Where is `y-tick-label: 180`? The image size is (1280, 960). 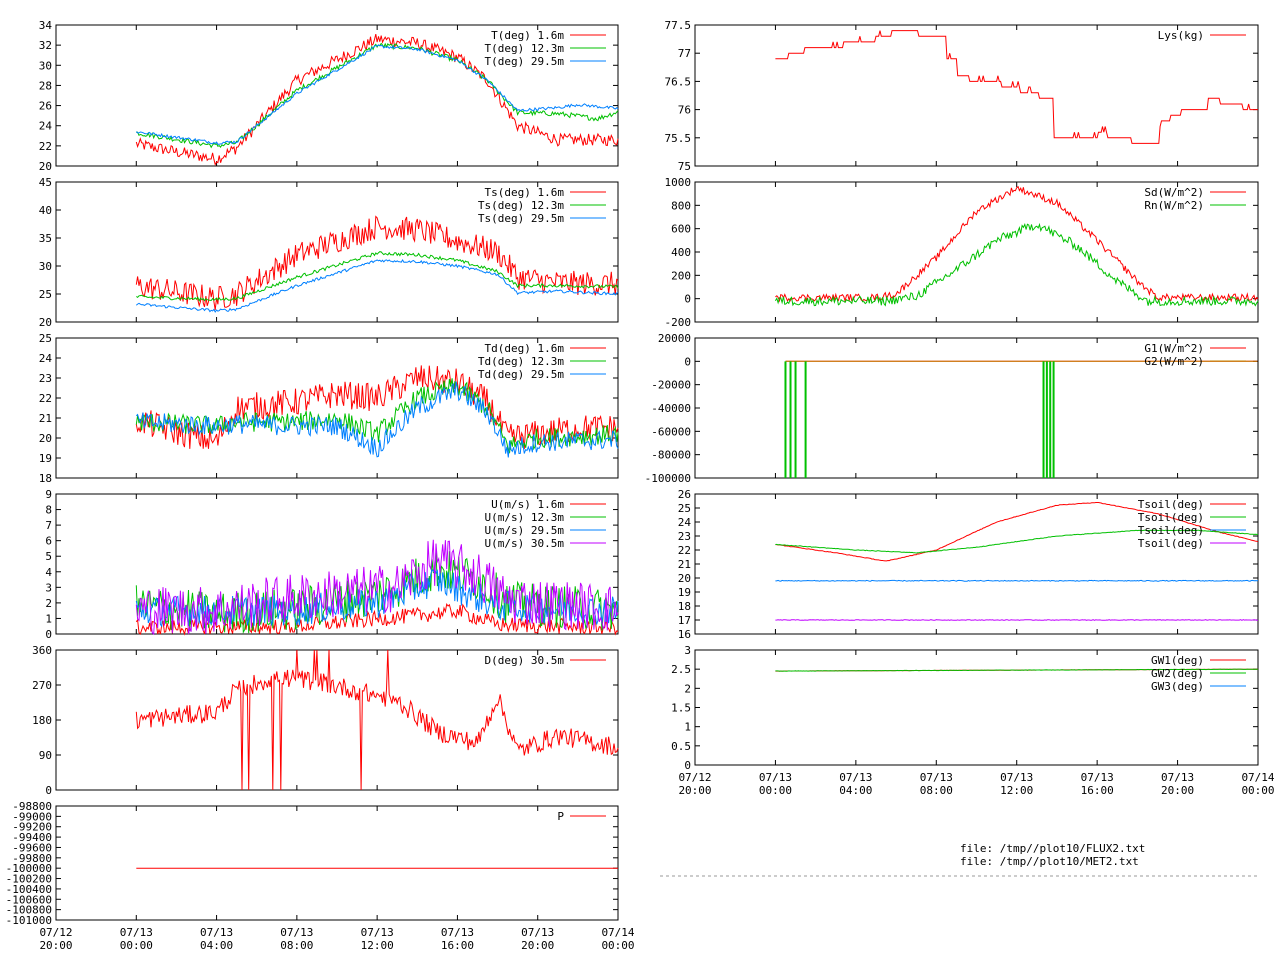
y-tick-label: 180 is located at coordinates (42, 720).